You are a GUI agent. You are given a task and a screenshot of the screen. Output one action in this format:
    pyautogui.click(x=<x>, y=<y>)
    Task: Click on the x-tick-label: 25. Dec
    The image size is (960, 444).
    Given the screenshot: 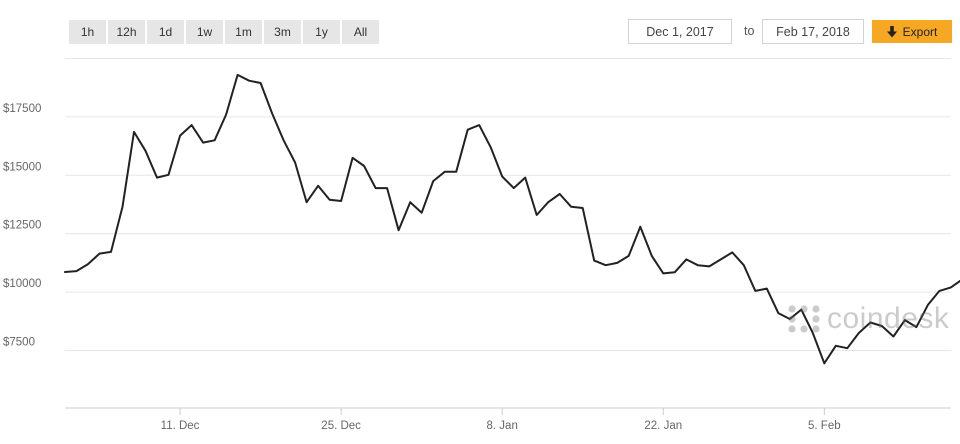 What is the action you would take?
    pyautogui.click(x=341, y=426)
    